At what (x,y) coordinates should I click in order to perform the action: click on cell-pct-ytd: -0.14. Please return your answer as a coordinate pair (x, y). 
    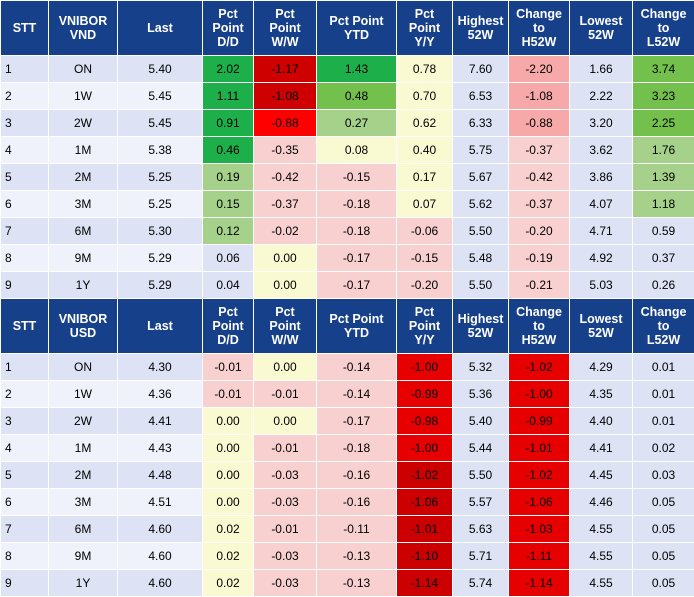
    Looking at the image, I should click on (357, 367).